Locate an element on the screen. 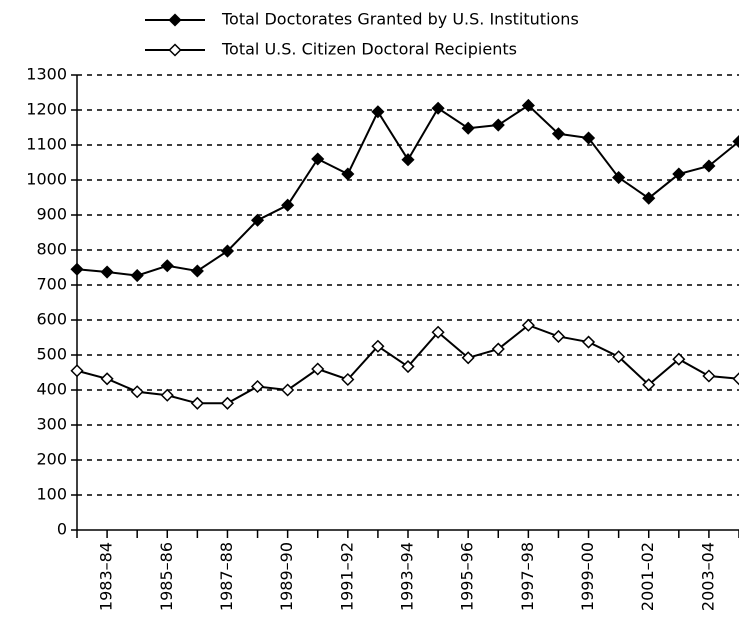  x-tick-label: 2003–04 is located at coordinates (707, 576).